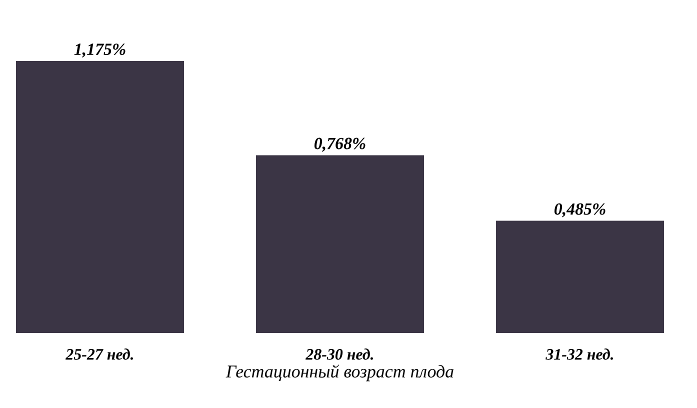 Image resolution: width=697 pixels, height=408 pixels. I want to click on data-label: 0,768%, so click(340, 145).